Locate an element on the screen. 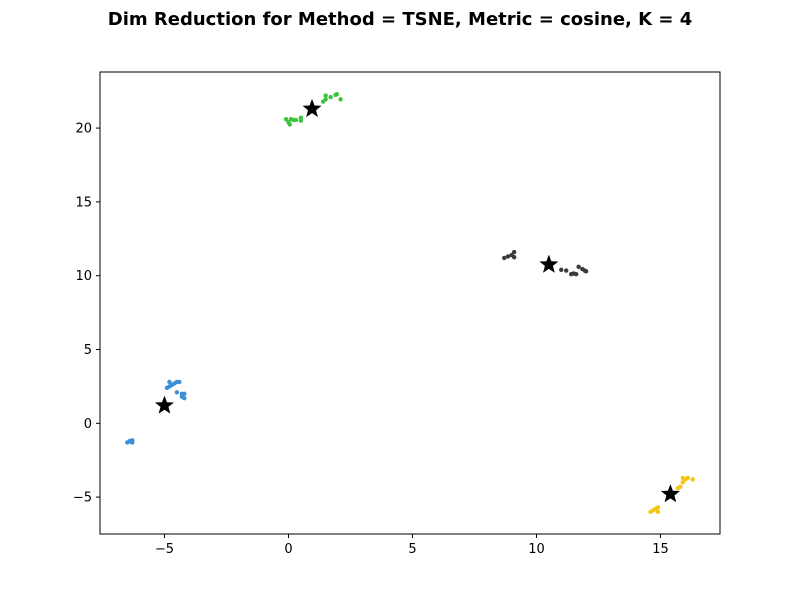 This screenshot has height=600, width=800. y-tick-label: 10 is located at coordinates (83, 276).